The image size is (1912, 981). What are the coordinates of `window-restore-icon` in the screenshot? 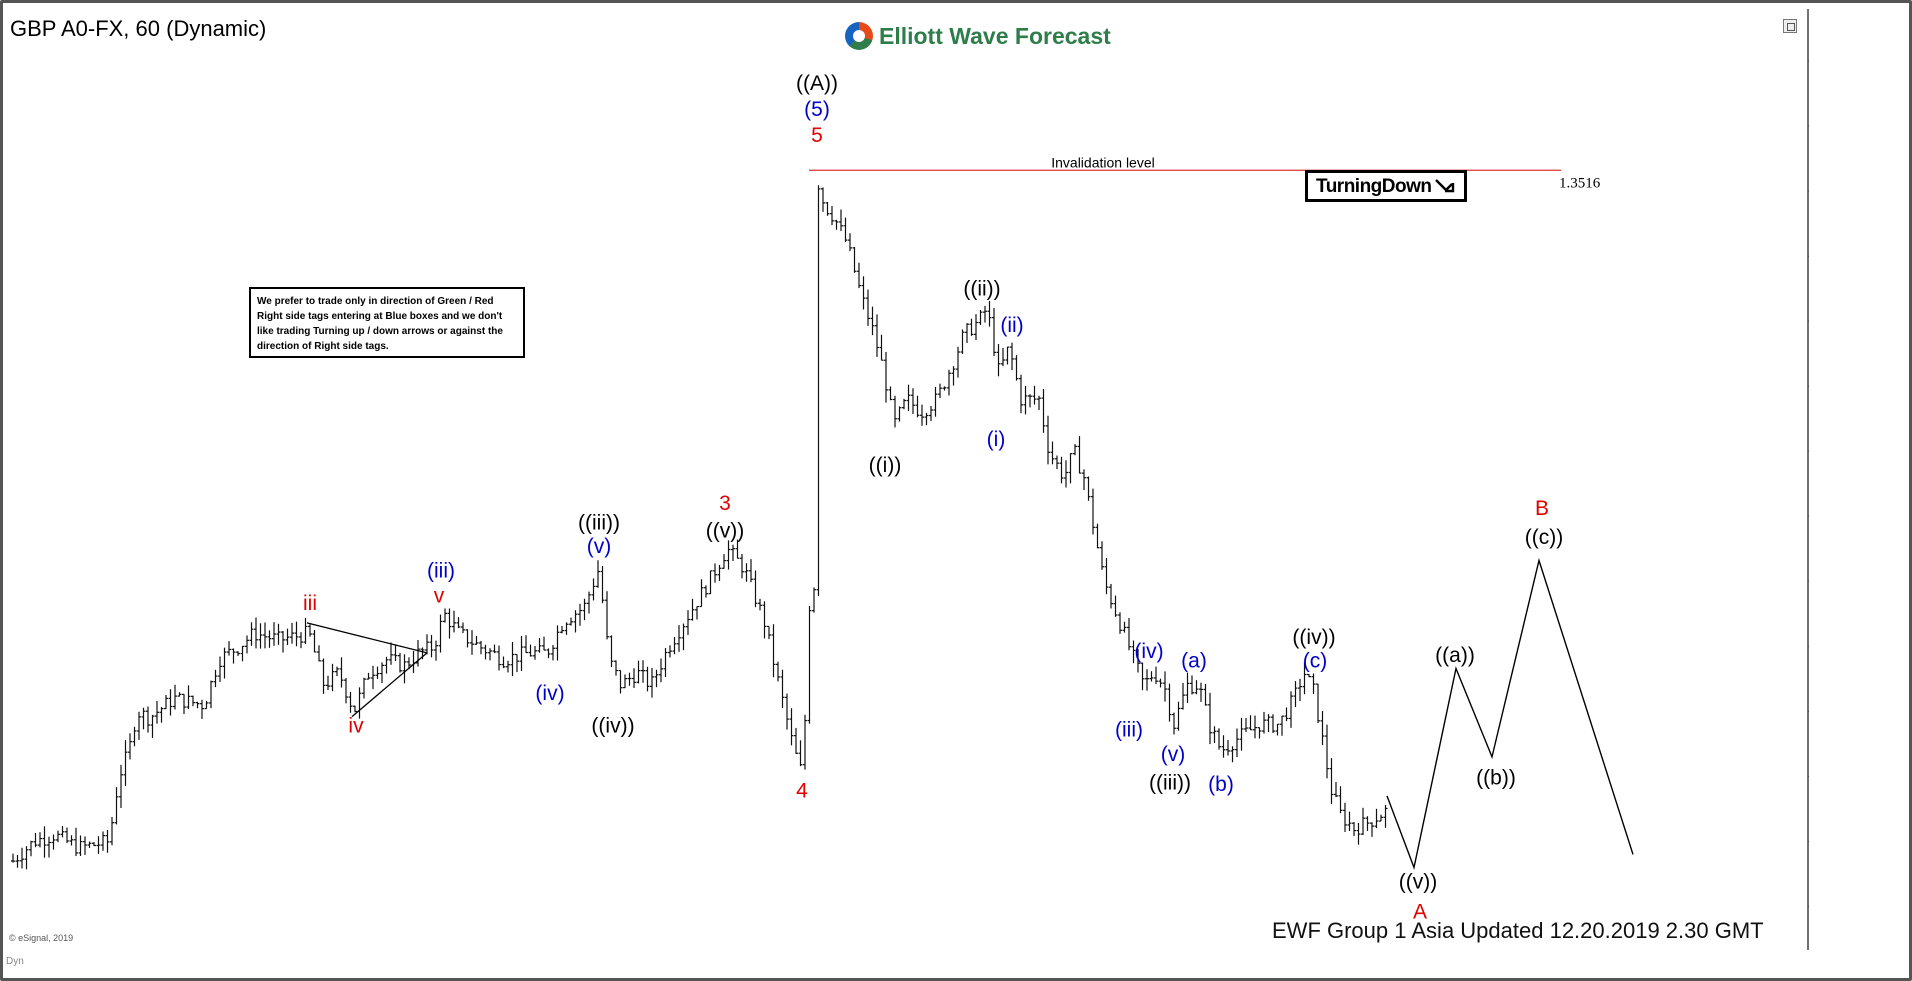 It's located at (1790, 26).